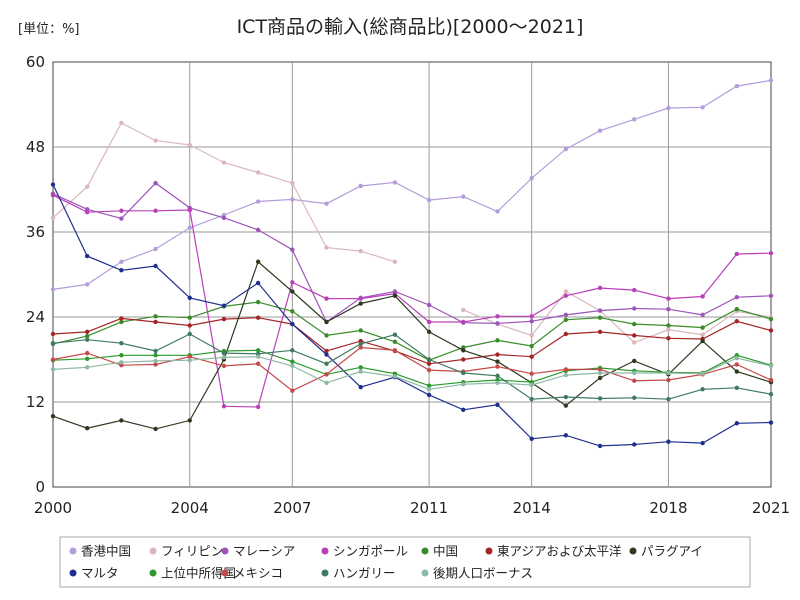 The height and width of the screenshot is (600, 800). What do you see at coordinates (198, 573) in the screenshot?
I see `legend-label: 上位中所得国` at bounding box center [198, 573].